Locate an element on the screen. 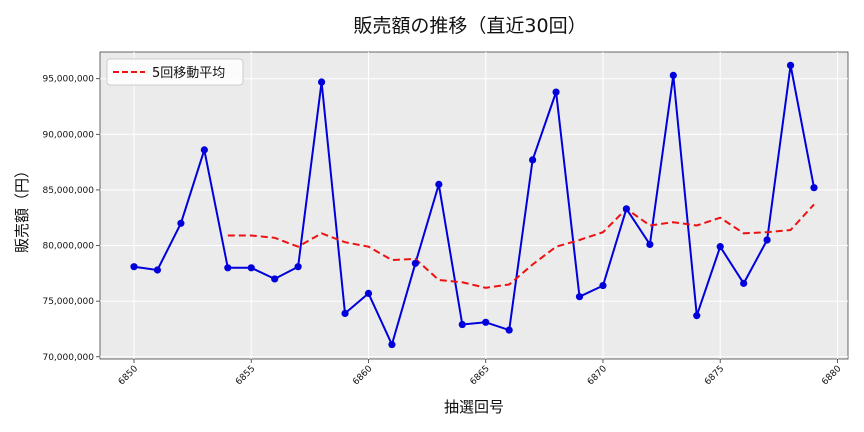 Image resolution: width=864 pixels, height=432 pixels. y-tick-label: 95,000,000 is located at coordinates (68, 80).